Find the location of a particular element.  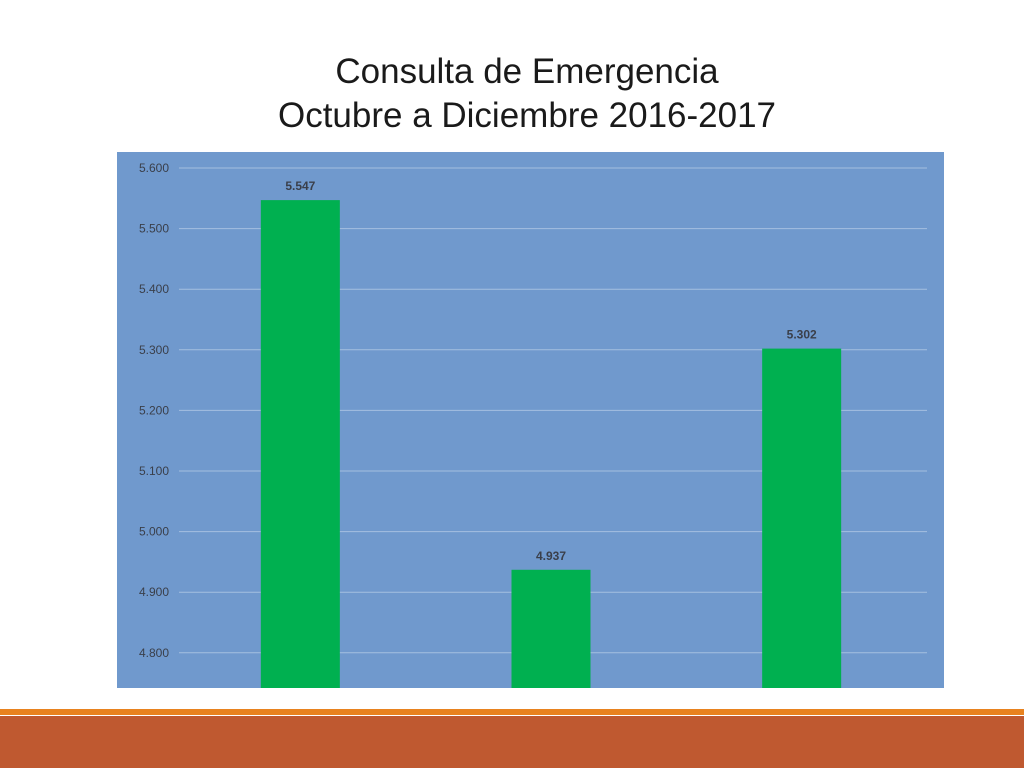

bar-value-label: 5.302 is located at coordinates (802, 335).